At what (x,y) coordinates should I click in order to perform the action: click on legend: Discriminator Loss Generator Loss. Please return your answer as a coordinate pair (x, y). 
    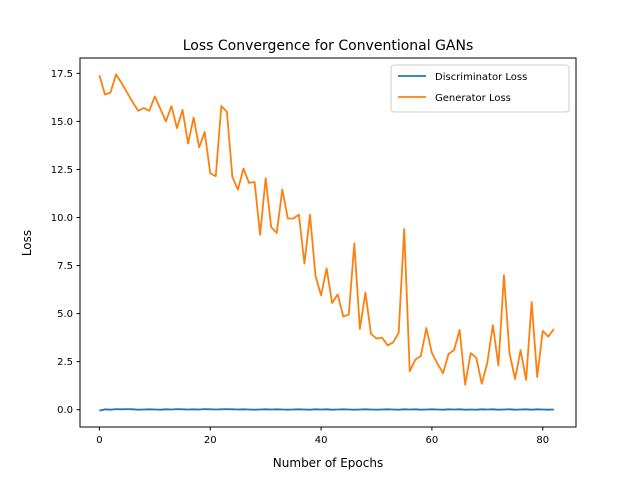
    Looking at the image, I should click on (480, 88).